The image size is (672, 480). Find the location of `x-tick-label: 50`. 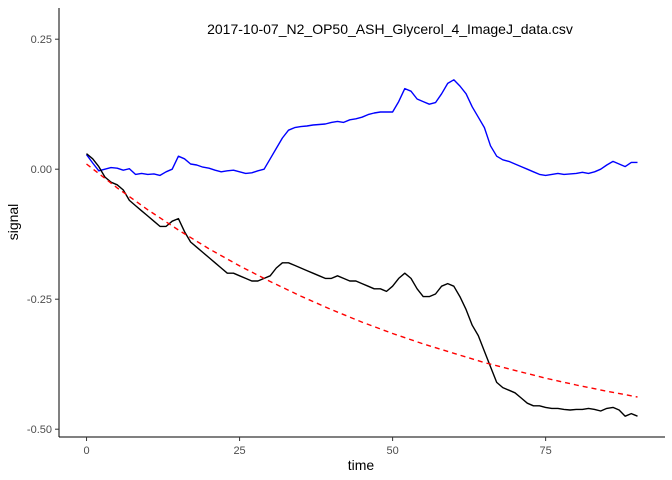

x-tick-label: 50 is located at coordinates (392, 451).